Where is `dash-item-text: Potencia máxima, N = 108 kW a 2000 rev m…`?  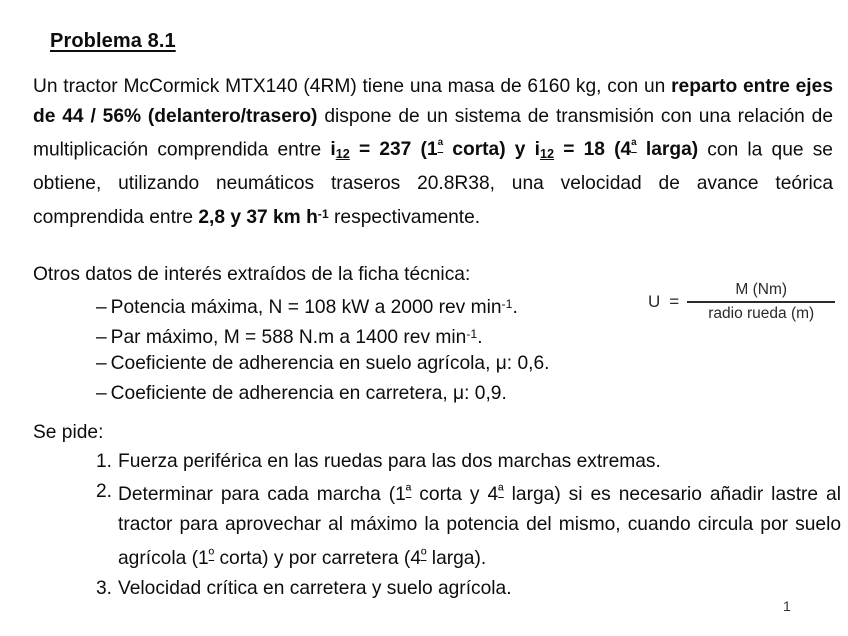
dash-item-text: Potencia máxima, N = 108 kW a 2000 rev m… is located at coordinates (306, 308).